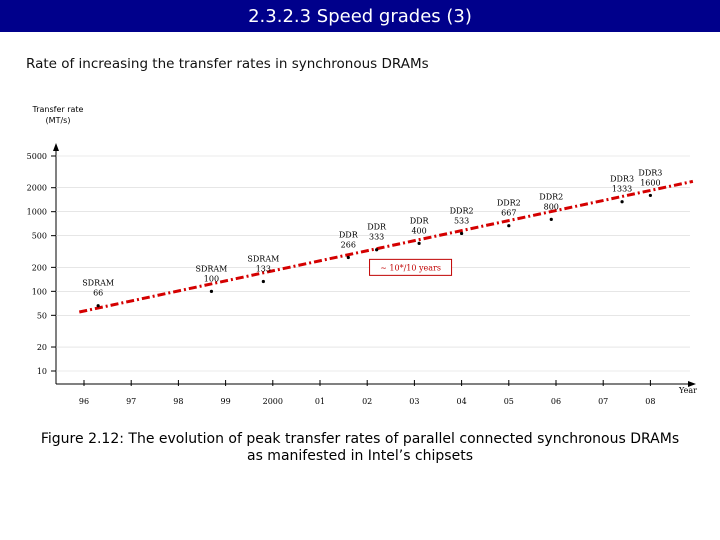 The width and height of the screenshot is (720, 540). Describe the element at coordinates (178, 401) in the screenshot. I see `x-tick-label: 98` at that location.